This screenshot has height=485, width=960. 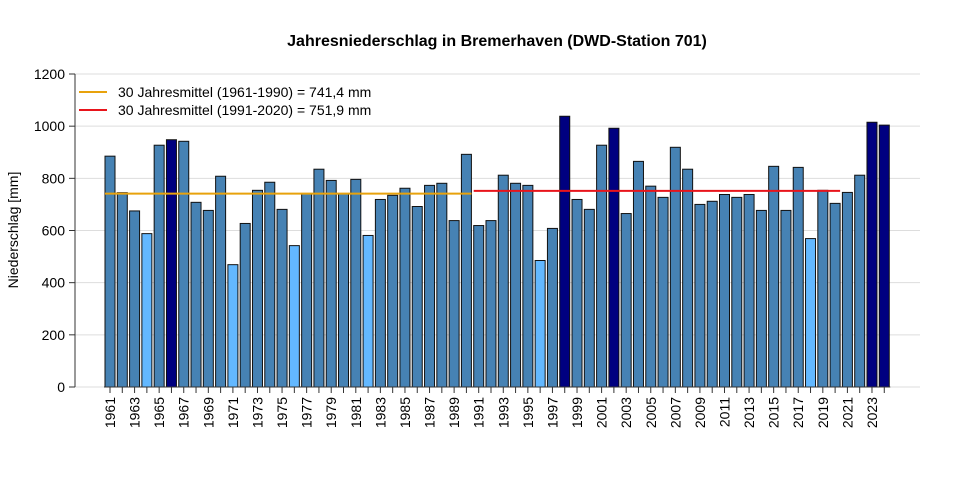 I want to click on bar-1990, so click(x=466, y=270).